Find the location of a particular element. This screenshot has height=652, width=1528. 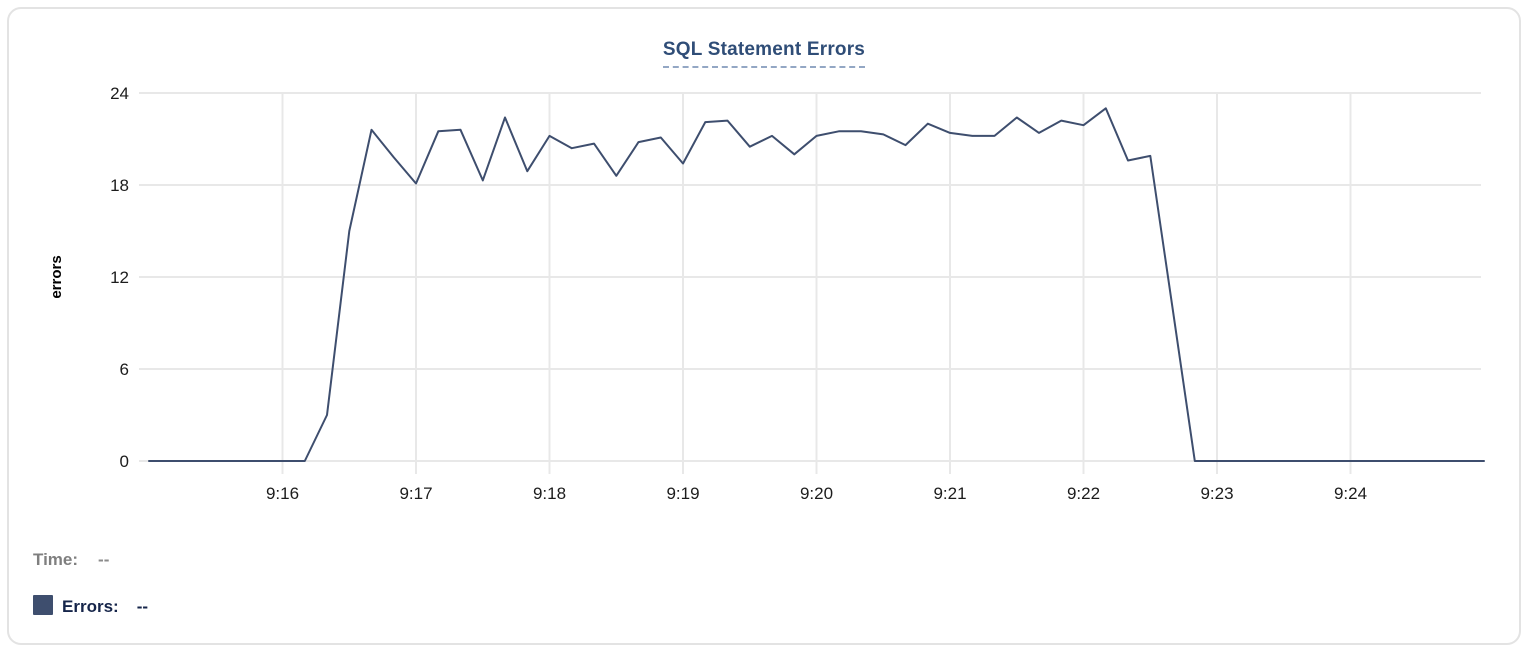

errors-readout-value: -- is located at coordinates (142, 606).